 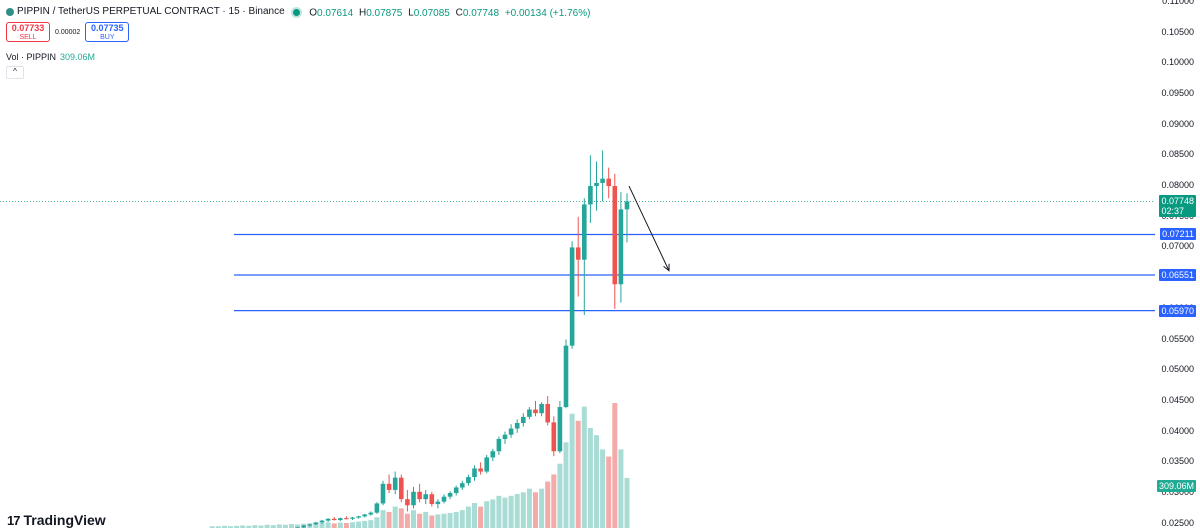 What do you see at coordinates (28, 32) in the screenshot?
I see `sell-button: 0.07733 SELL` at bounding box center [28, 32].